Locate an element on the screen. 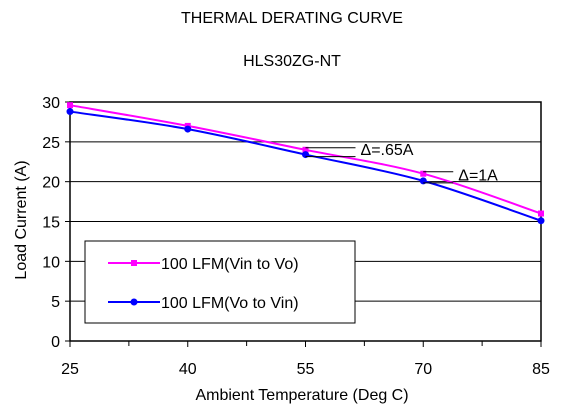  chart-subtitle: HLS30ZG-NT is located at coordinates (292, 61).